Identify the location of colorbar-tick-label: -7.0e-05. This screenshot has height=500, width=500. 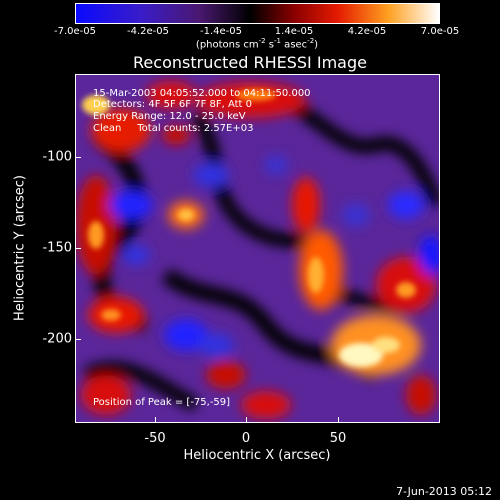
(75, 31).